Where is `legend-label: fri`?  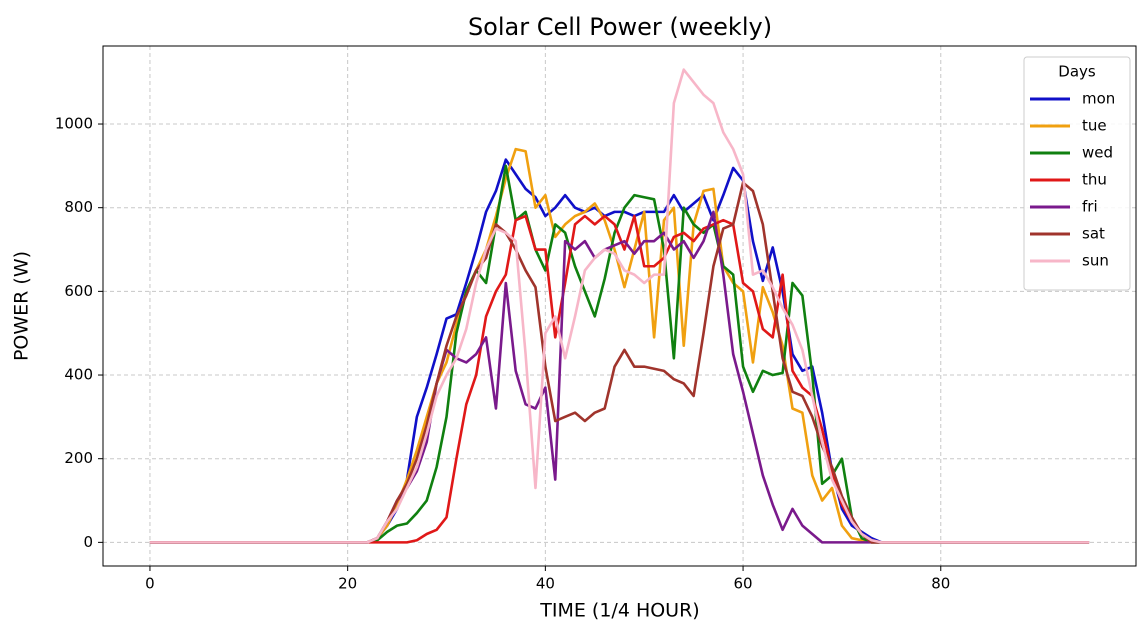
legend-label: fri is located at coordinates (1090, 207).